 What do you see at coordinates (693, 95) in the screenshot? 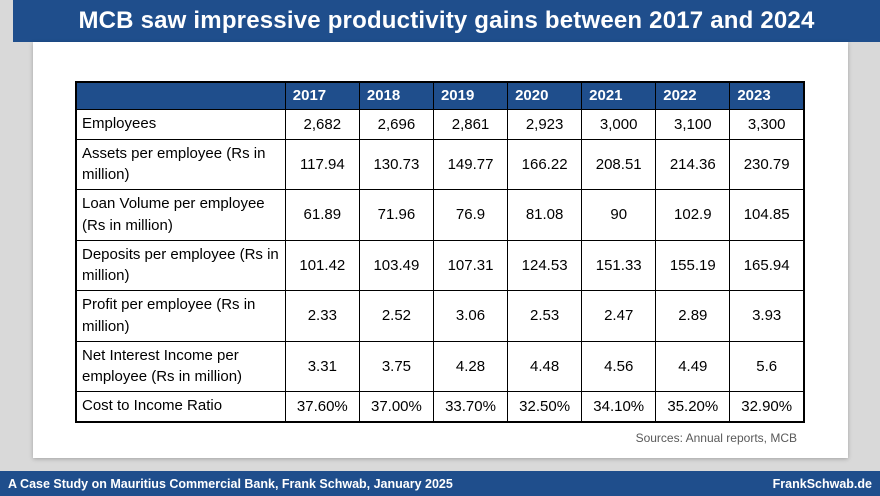
I see `year-header-cell: 2022` at bounding box center [693, 95].